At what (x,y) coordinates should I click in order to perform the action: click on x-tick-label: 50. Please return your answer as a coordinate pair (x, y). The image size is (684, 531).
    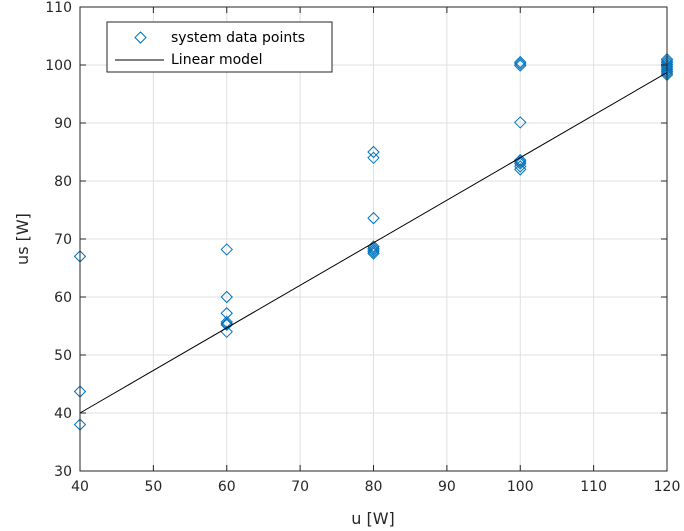
    Looking at the image, I should click on (153, 487).